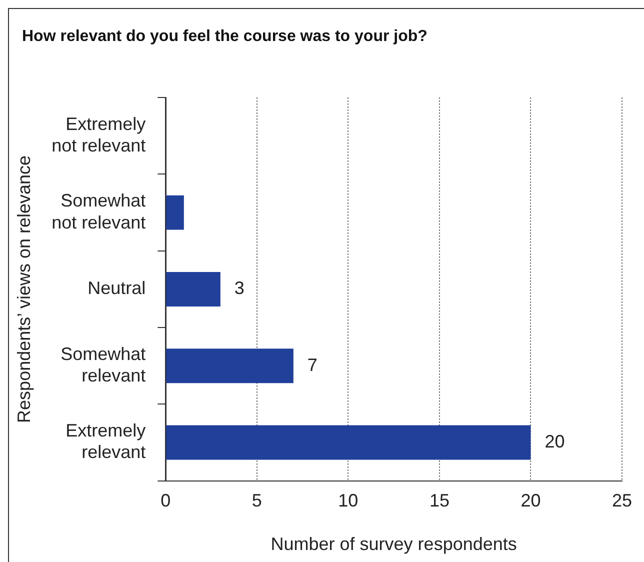 The image size is (644, 562). What do you see at coordinates (554, 441) in the screenshot?
I see `data-label: 20` at bounding box center [554, 441].